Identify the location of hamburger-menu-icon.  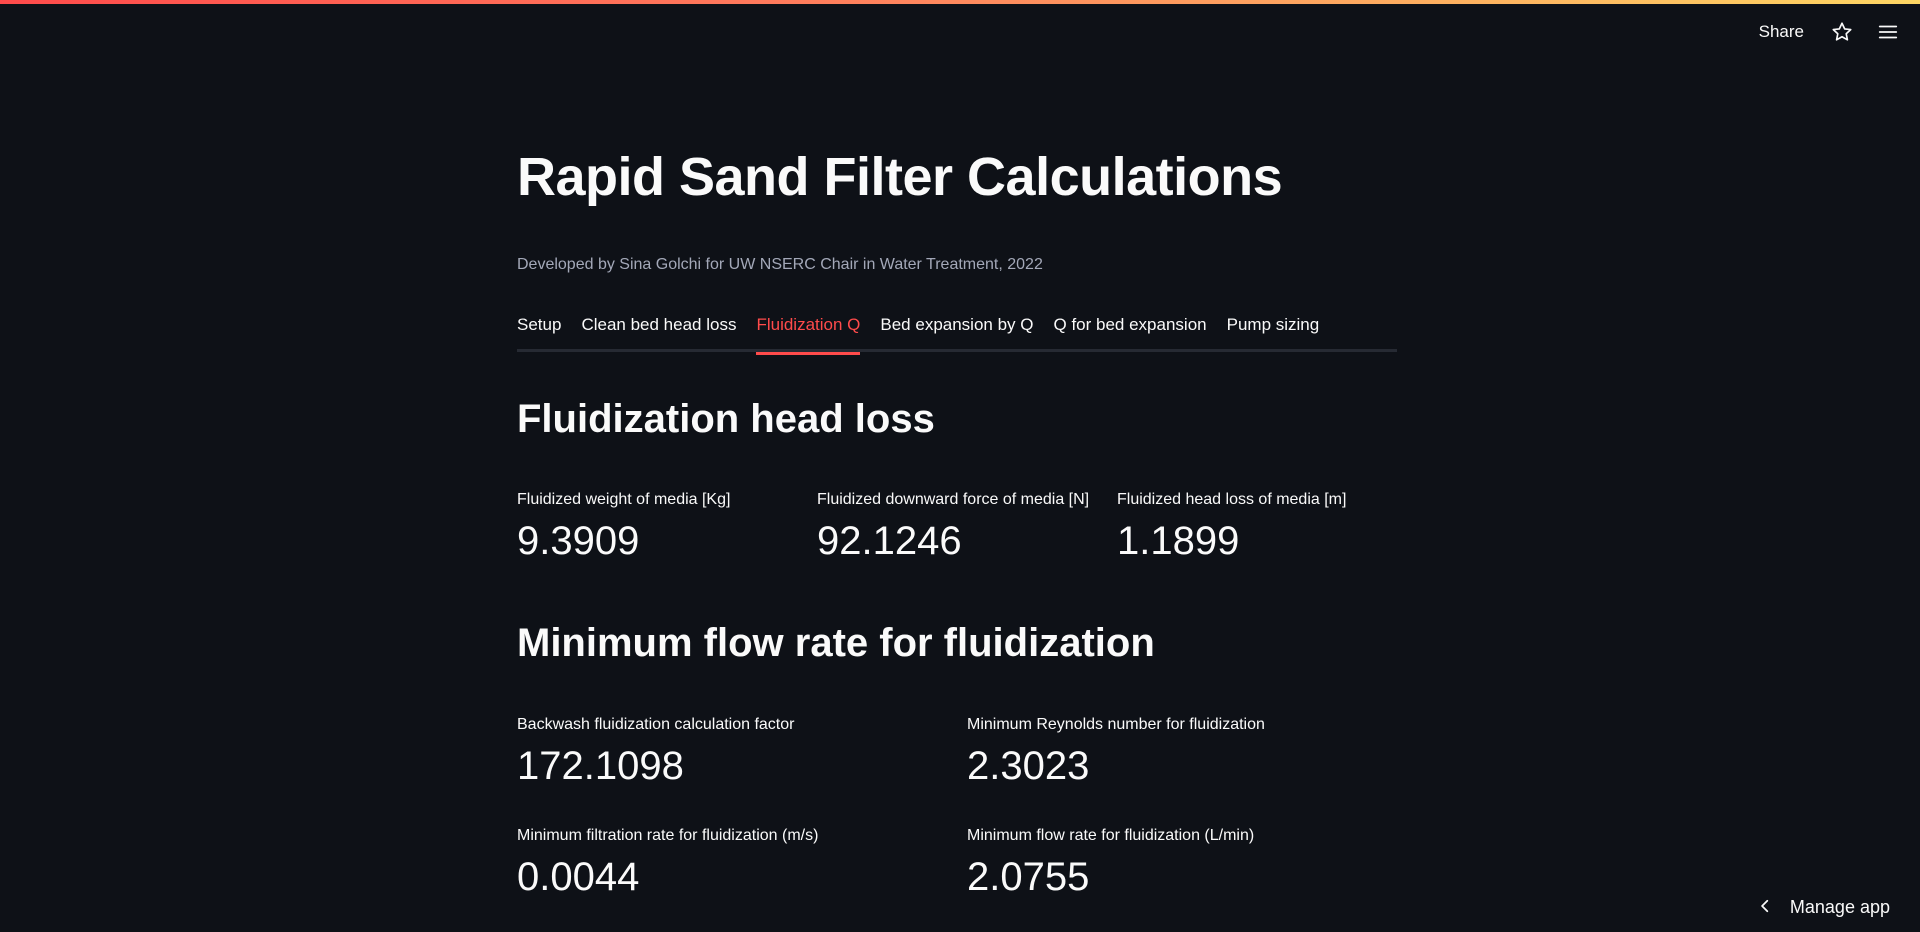
(1888, 32).